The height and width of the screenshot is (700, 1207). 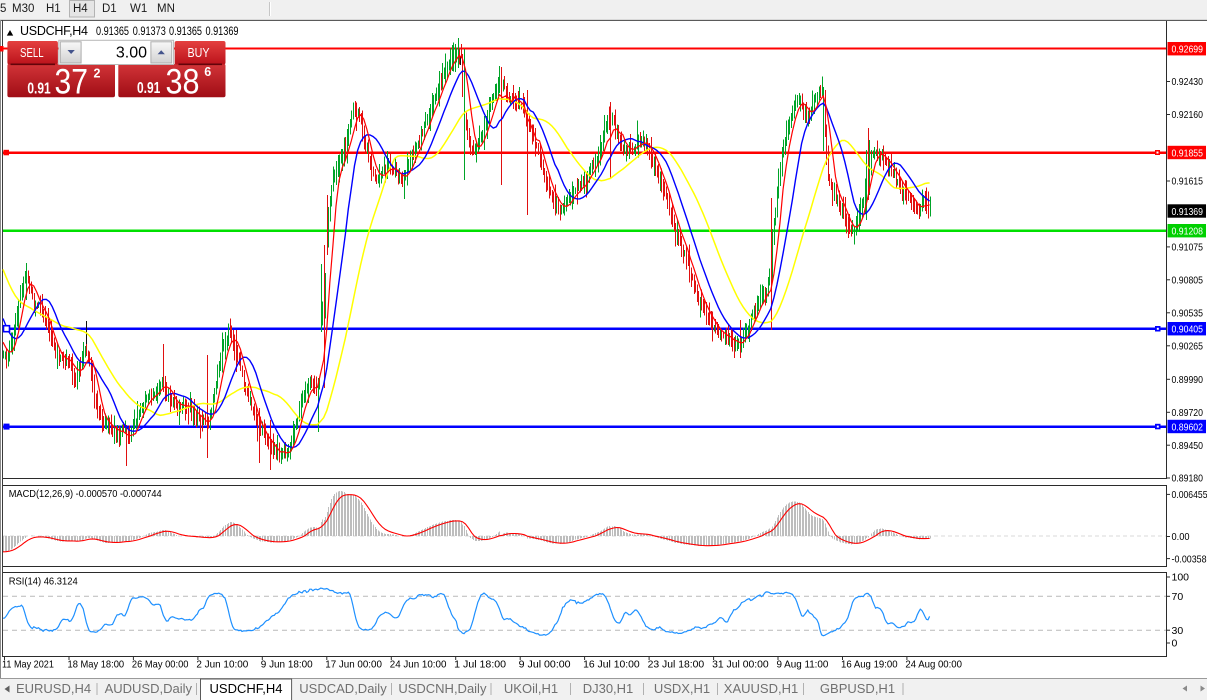 What do you see at coordinates (1181, 578) in the screenshot?
I see `svg-text: 100` at bounding box center [1181, 578].